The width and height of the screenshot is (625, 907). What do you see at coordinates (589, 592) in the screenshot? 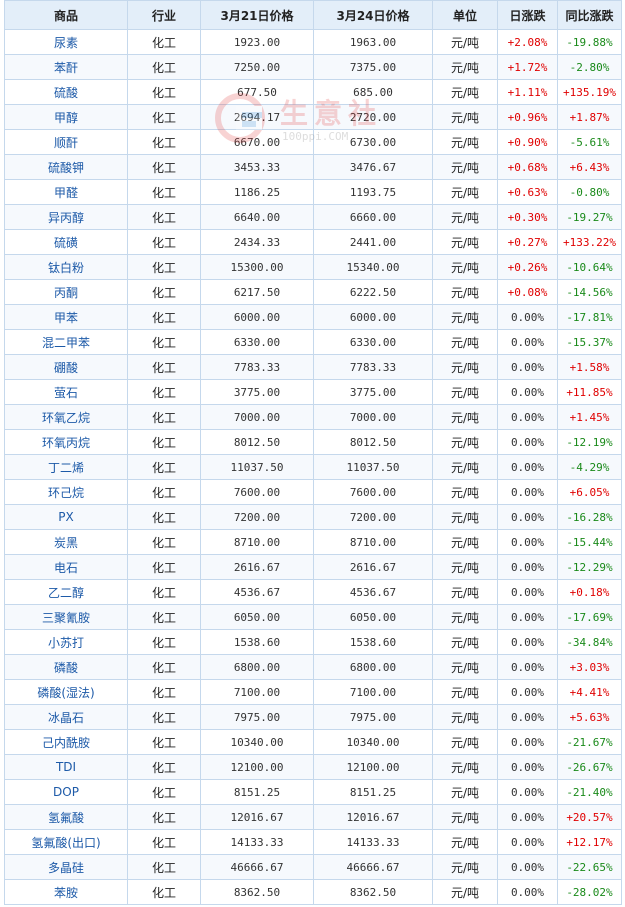
I see `yoy-change-cell: +0.18%` at bounding box center [589, 592].